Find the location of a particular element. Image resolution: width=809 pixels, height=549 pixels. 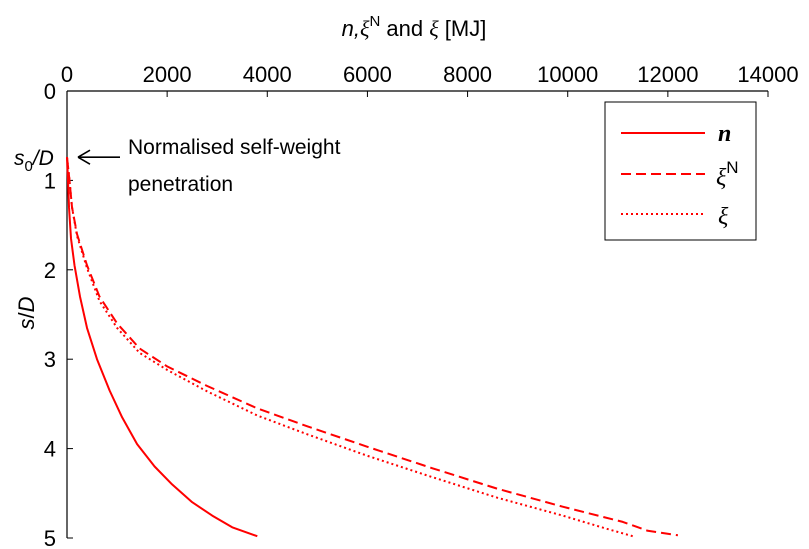

y-tick-label: 0 is located at coordinates (50, 91).